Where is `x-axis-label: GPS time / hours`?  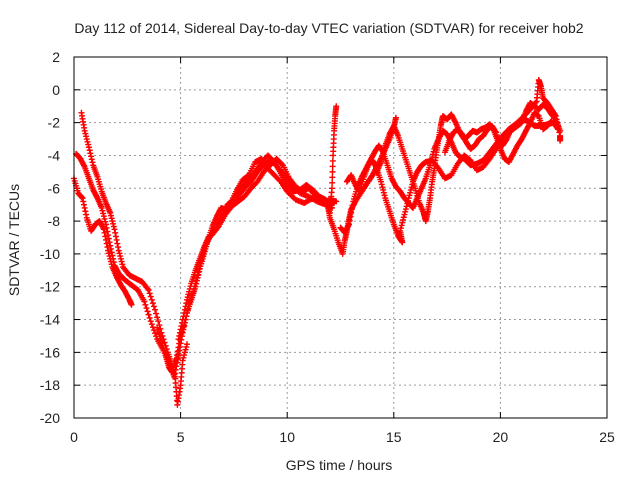
x-axis-label: GPS time / hours is located at coordinates (339, 465).